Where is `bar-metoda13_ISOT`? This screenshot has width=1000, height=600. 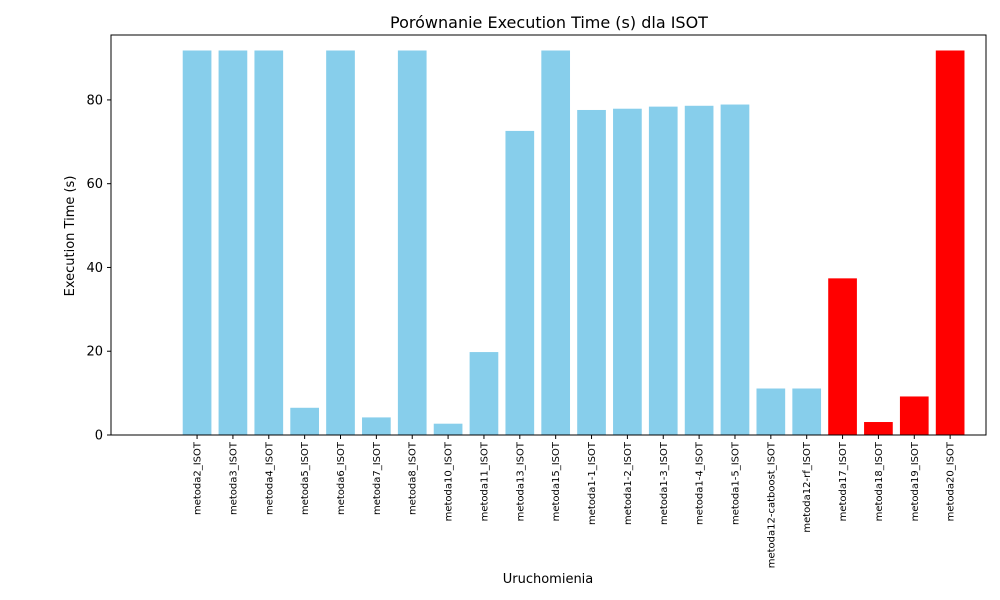 bar-metoda13_ISOT is located at coordinates (520, 282).